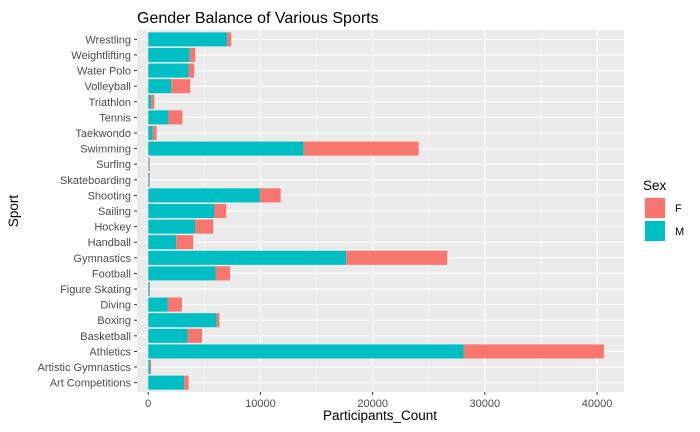 The width and height of the screenshot is (700, 432). What do you see at coordinates (533, 351) in the screenshot?
I see `bar-f-athletics` at bounding box center [533, 351].